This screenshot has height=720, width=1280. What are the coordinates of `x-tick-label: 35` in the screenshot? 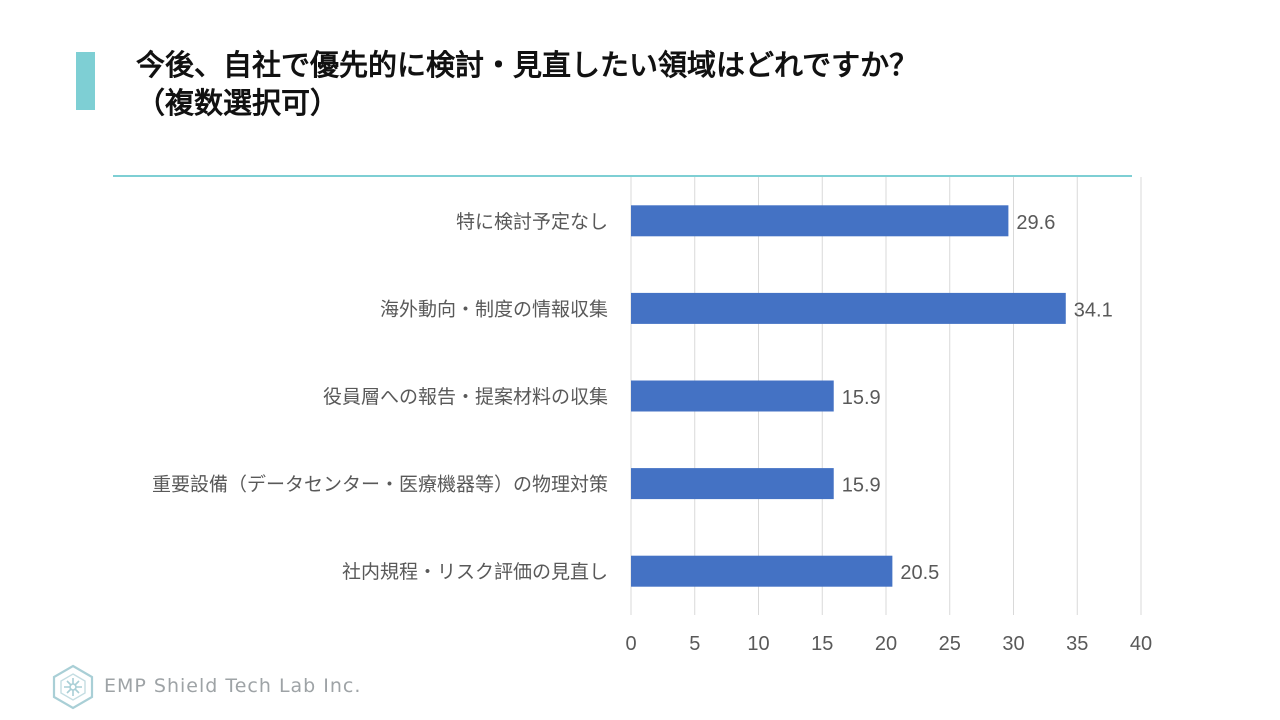 It's located at (1077, 644).